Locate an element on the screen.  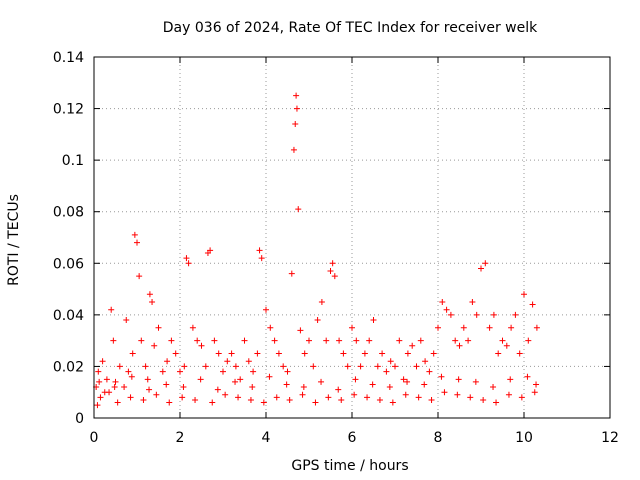
y-tick-label: 0.08 is located at coordinates (68, 213).